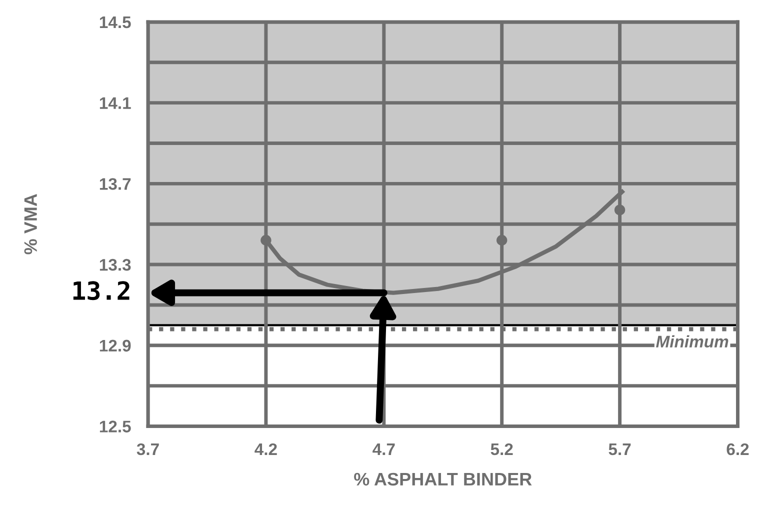  I want to click on y-tick-label: 13.3, so click(115, 264).